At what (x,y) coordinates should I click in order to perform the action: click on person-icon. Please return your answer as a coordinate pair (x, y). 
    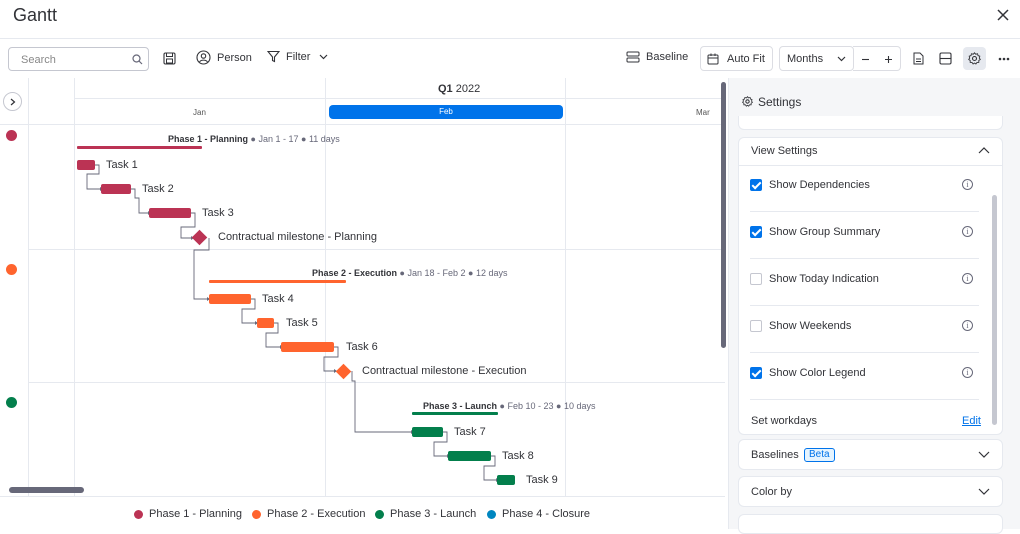
    Looking at the image, I should click on (203, 57).